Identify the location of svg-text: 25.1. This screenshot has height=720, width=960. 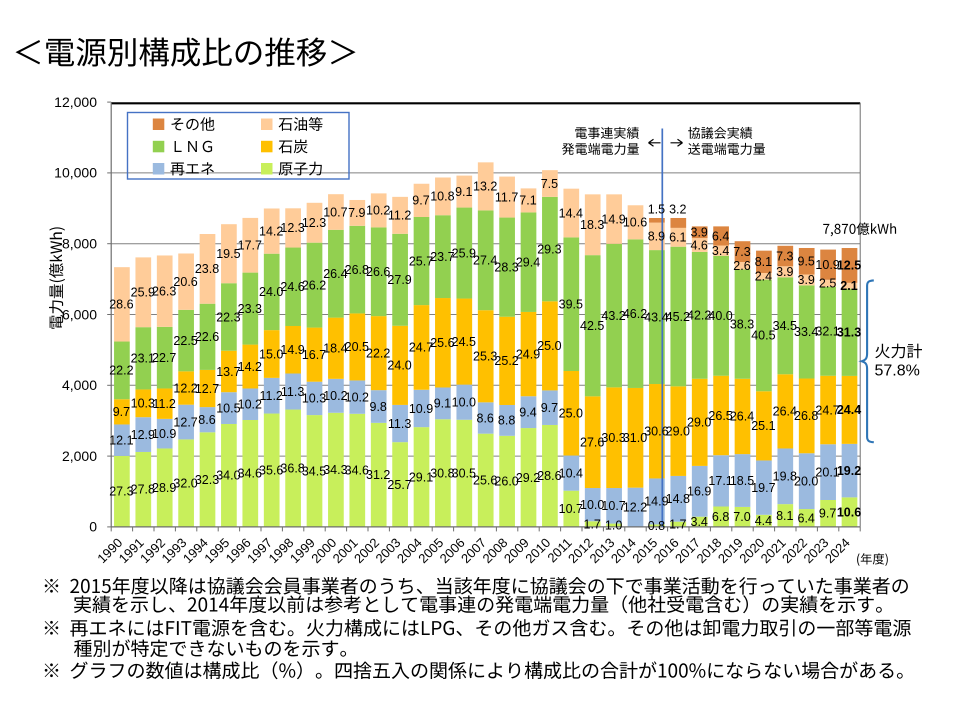
(763, 426).